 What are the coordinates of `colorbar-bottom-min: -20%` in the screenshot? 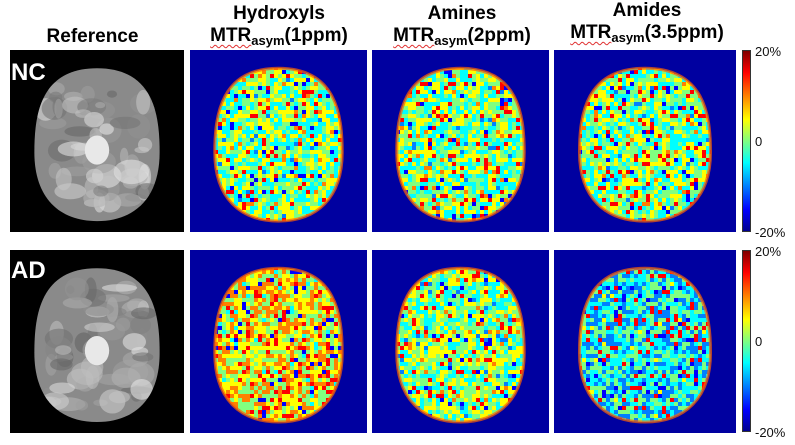 It's located at (770, 432).